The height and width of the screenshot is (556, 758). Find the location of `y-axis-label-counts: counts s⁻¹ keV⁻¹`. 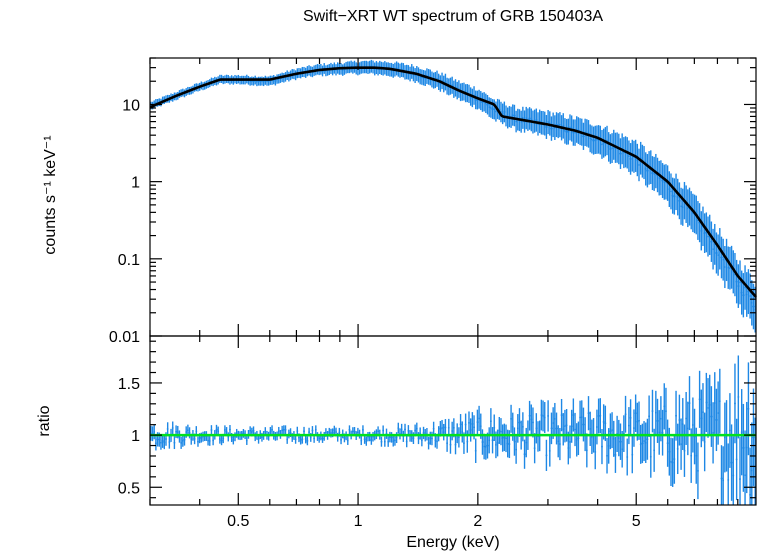

y-axis-label-counts: counts s⁻¹ keV⁻¹ is located at coordinates (50, 195).